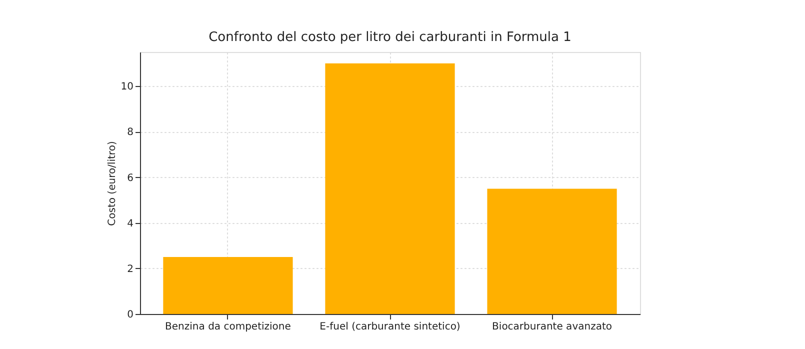 The width and height of the screenshot is (805, 349). What do you see at coordinates (390, 327) in the screenshot?
I see `x-tick-label: E-fuel (carburante sintetico)` at bounding box center [390, 327].